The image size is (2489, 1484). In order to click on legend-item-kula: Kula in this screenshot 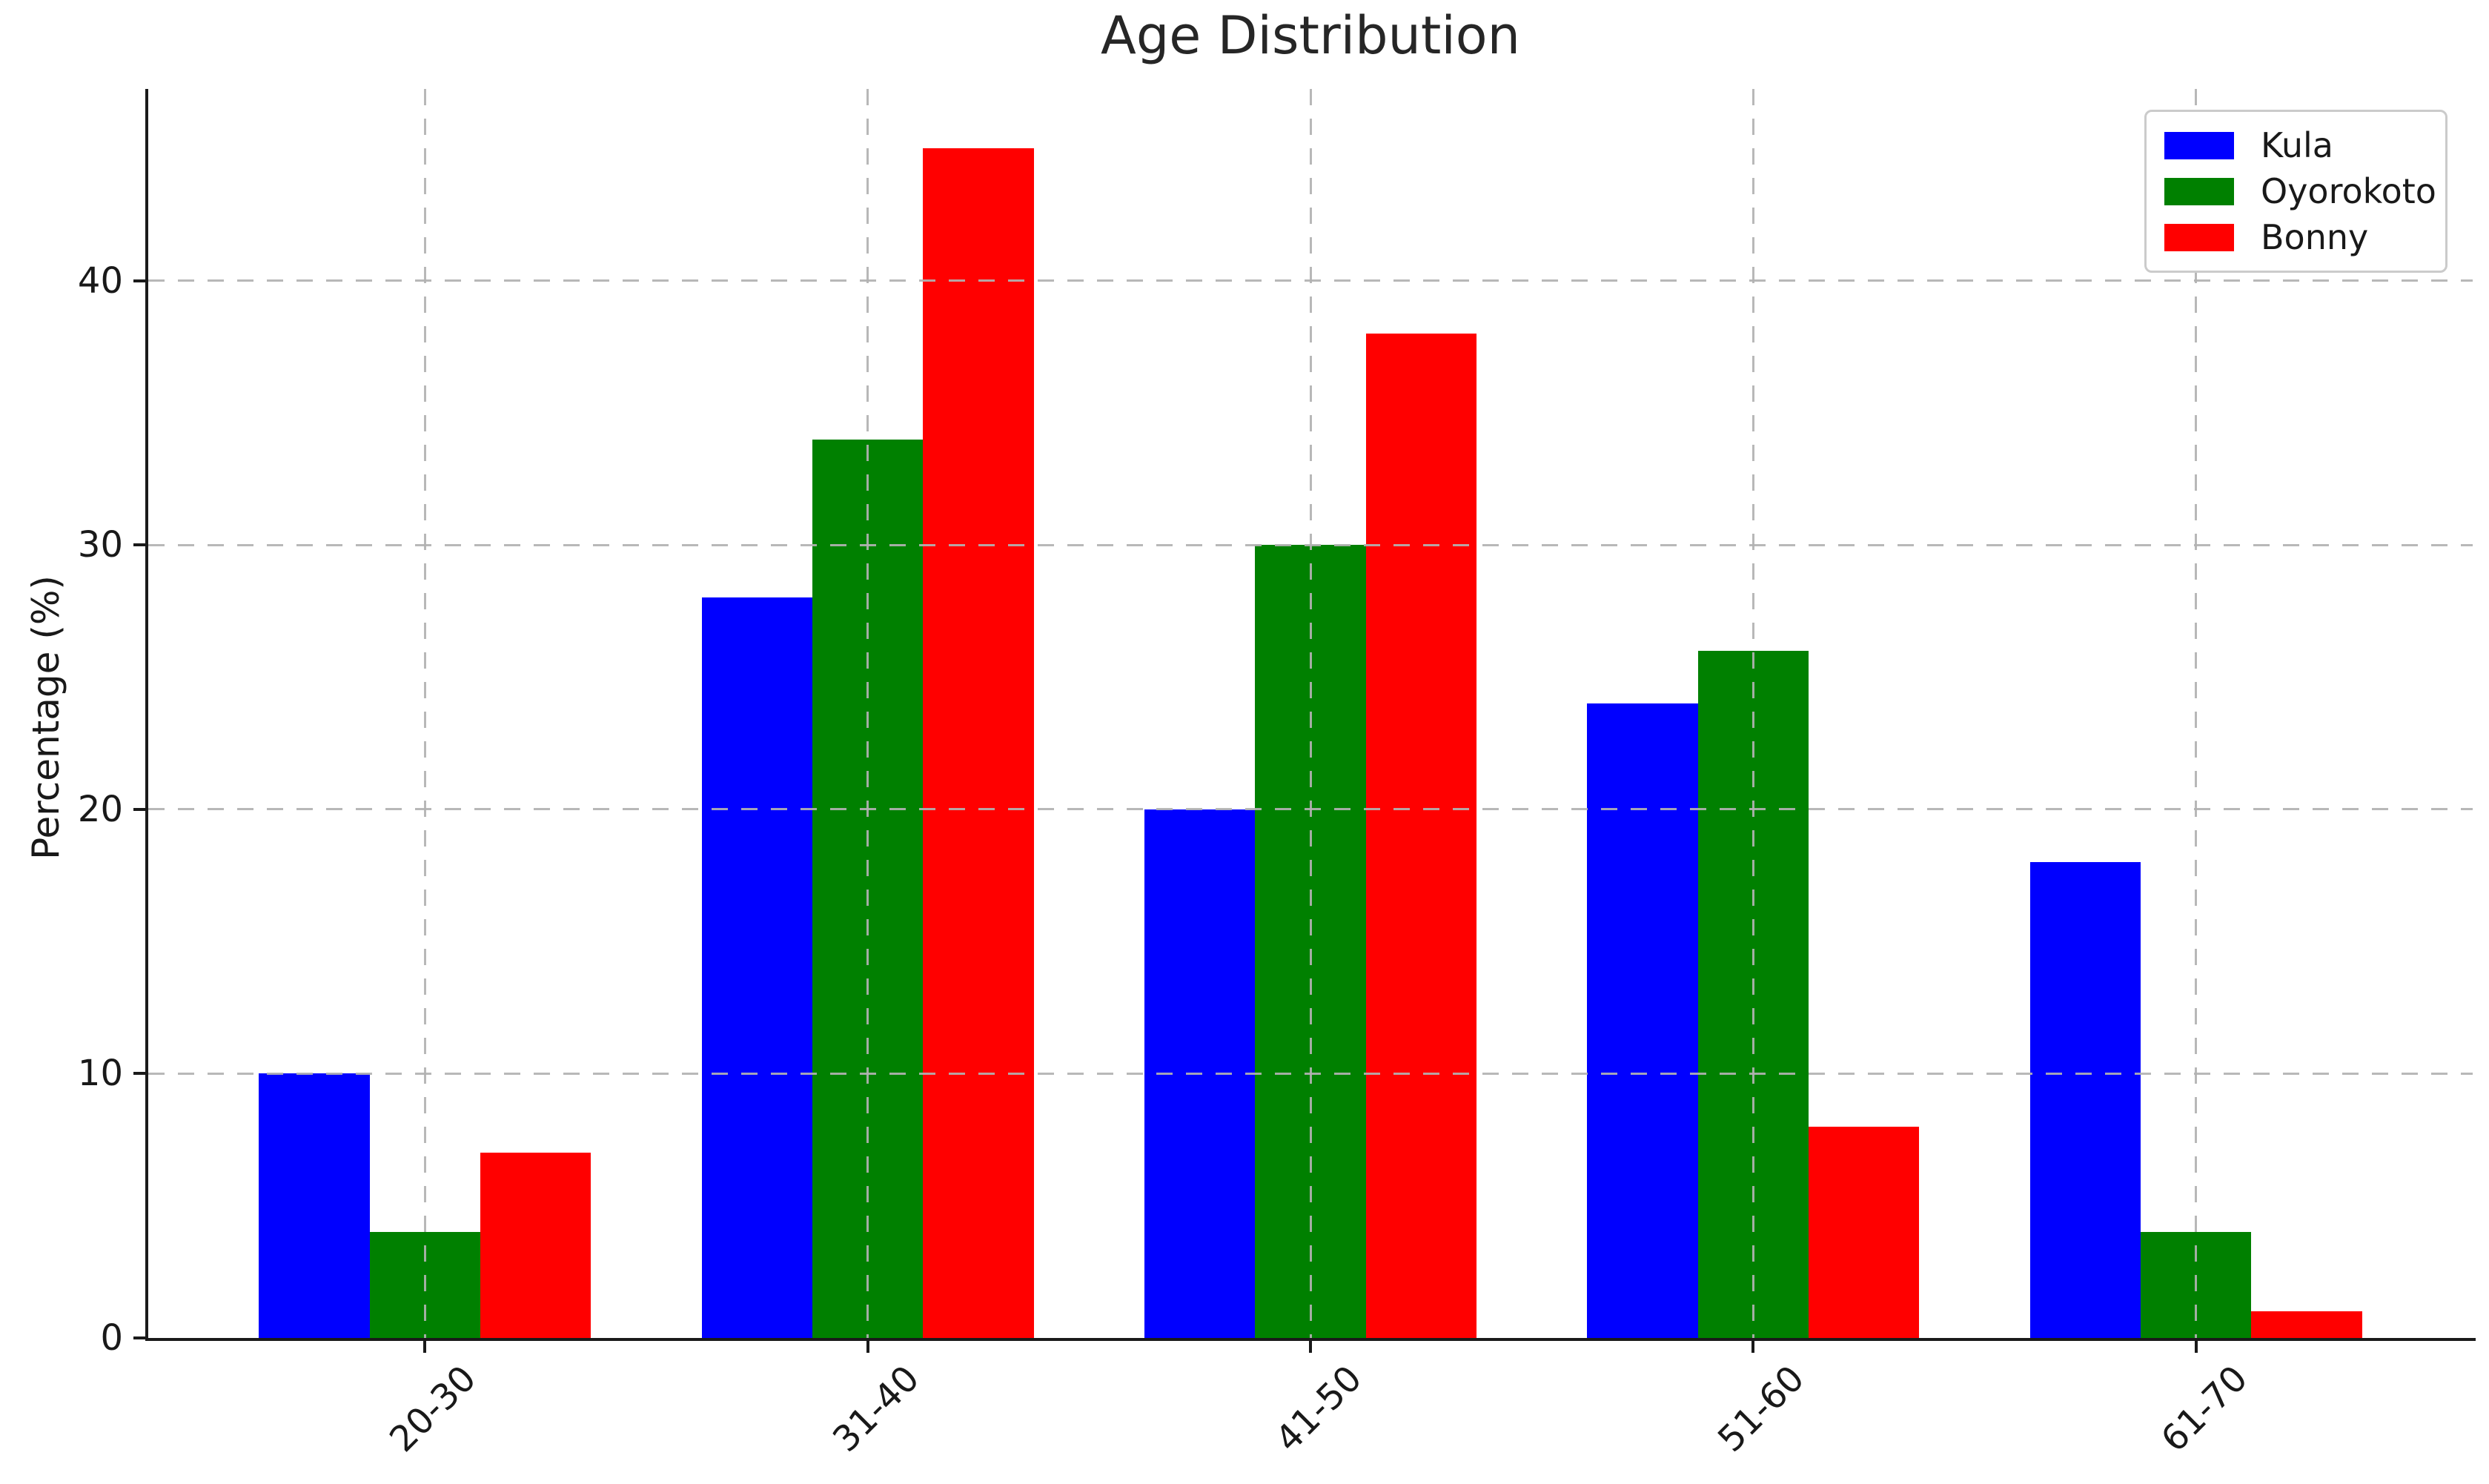, I will do `click(2304, 145)`.